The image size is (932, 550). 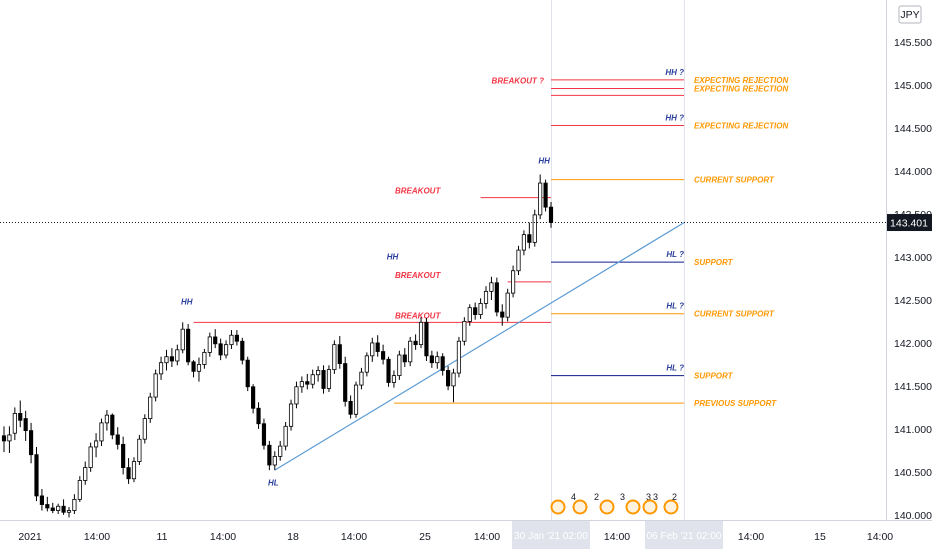 I want to click on price-tick-label: 145.000, so click(x=913, y=86).